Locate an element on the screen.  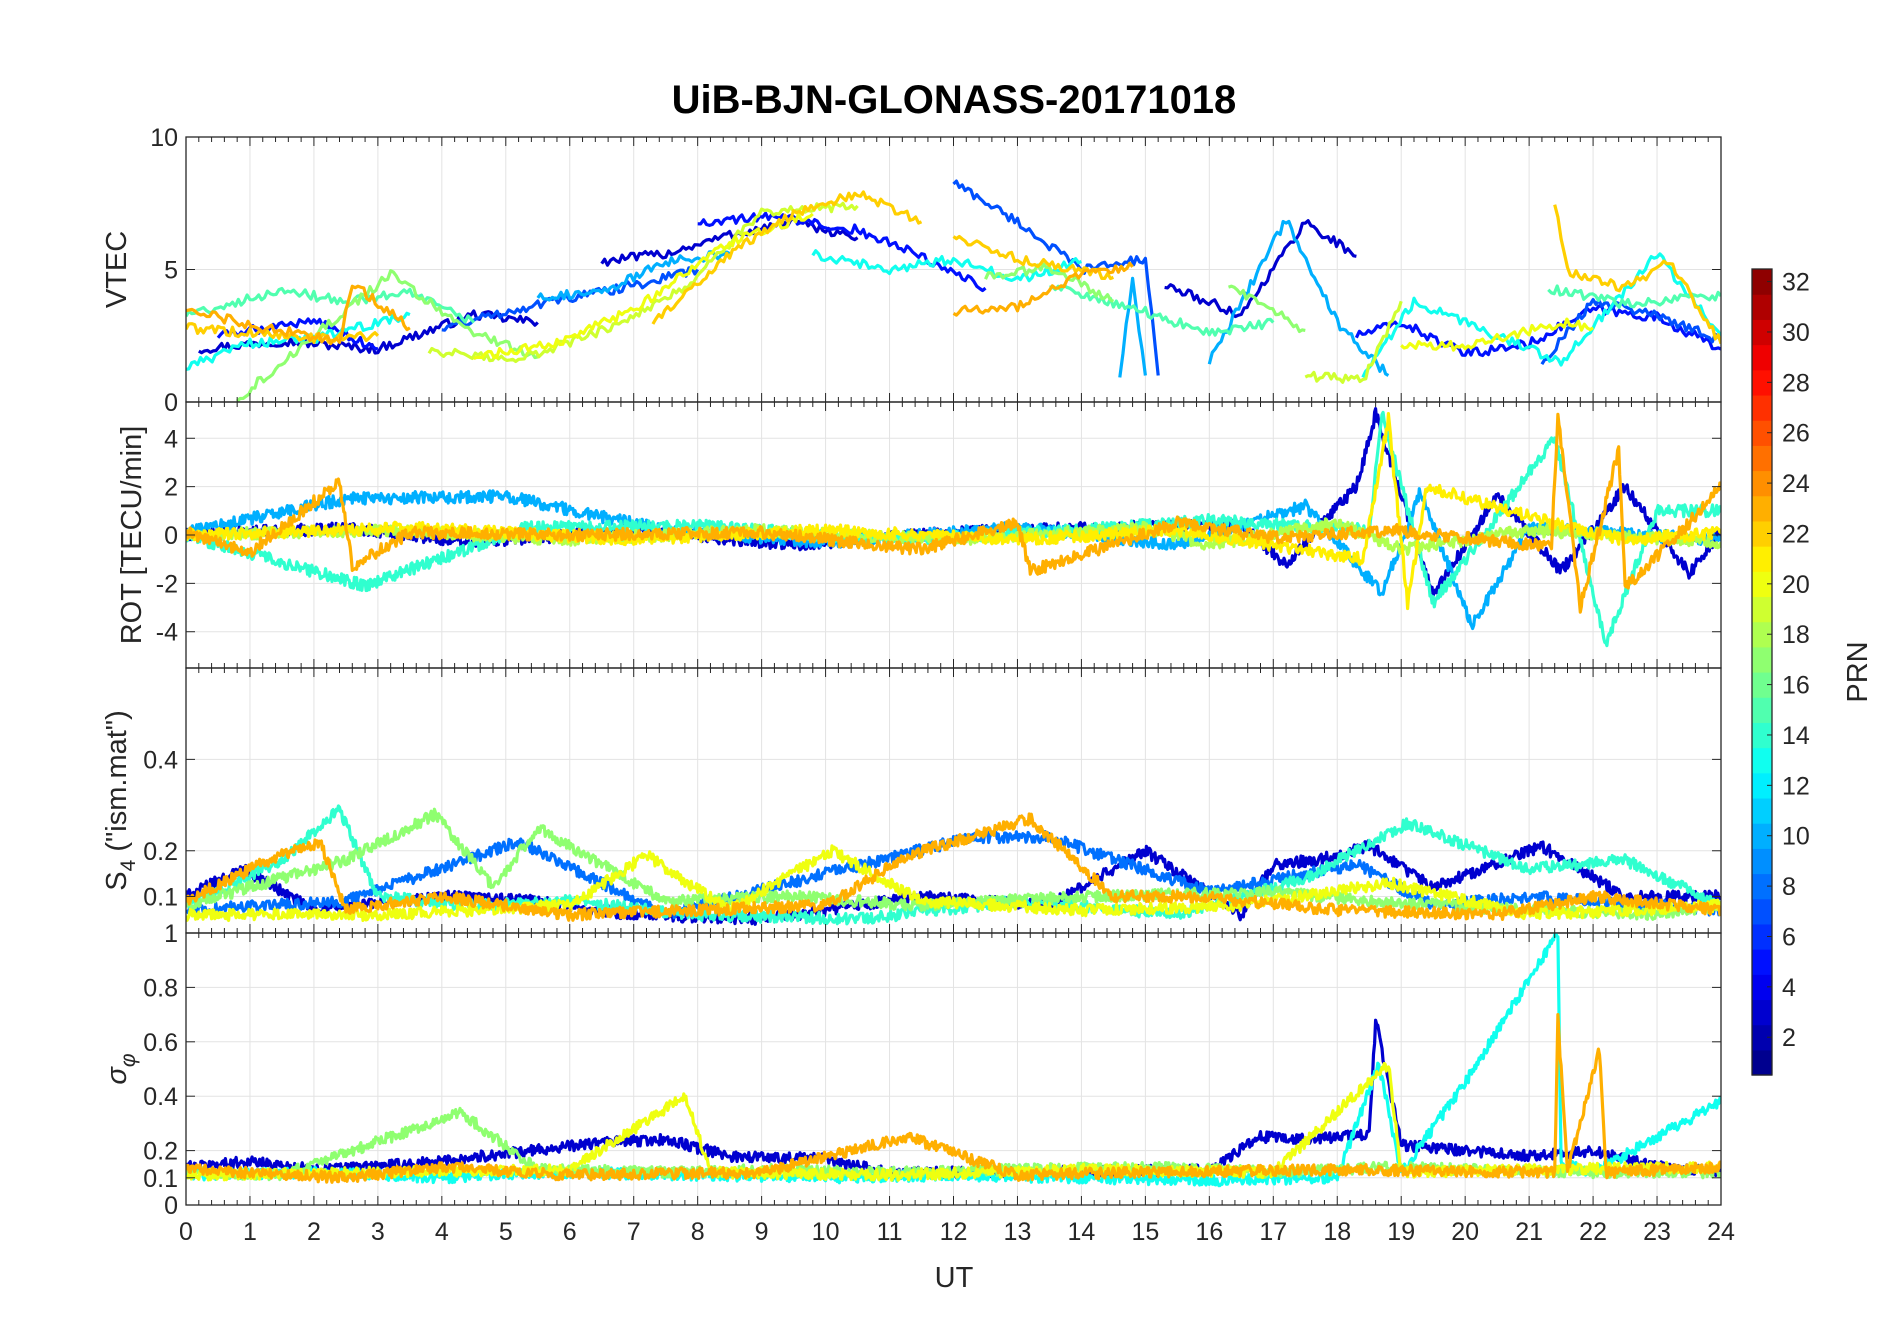
xtick-label: 17 is located at coordinates (1273, 1232).